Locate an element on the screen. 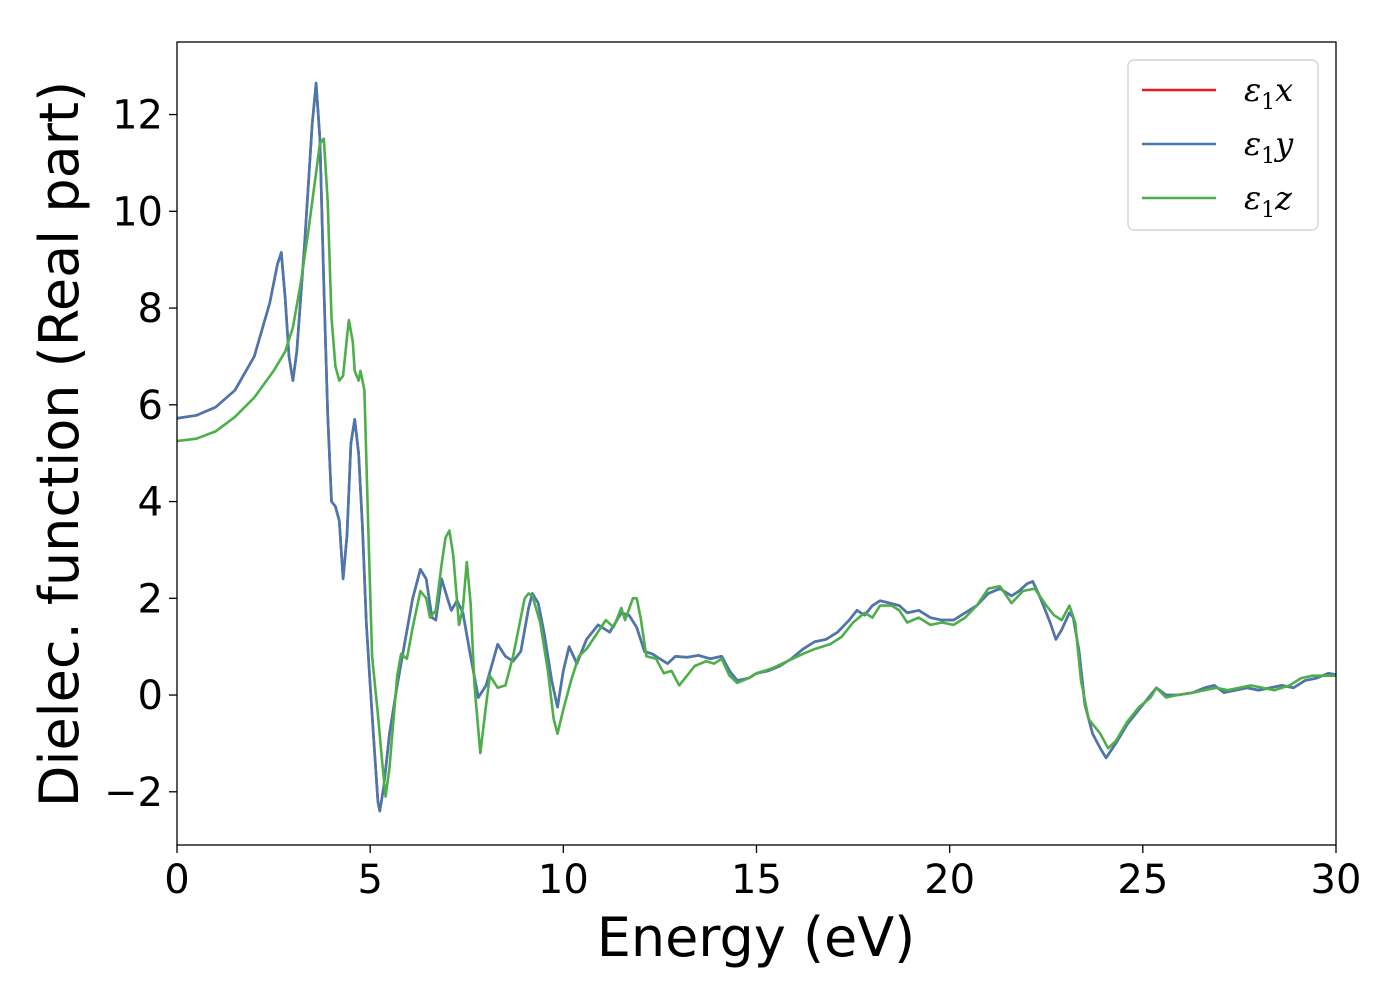 The width and height of the screenshot is (1400, 1000). x-axis-ticks: 0 5 10 15 20 25 30 is located at coordinates (762, 874).